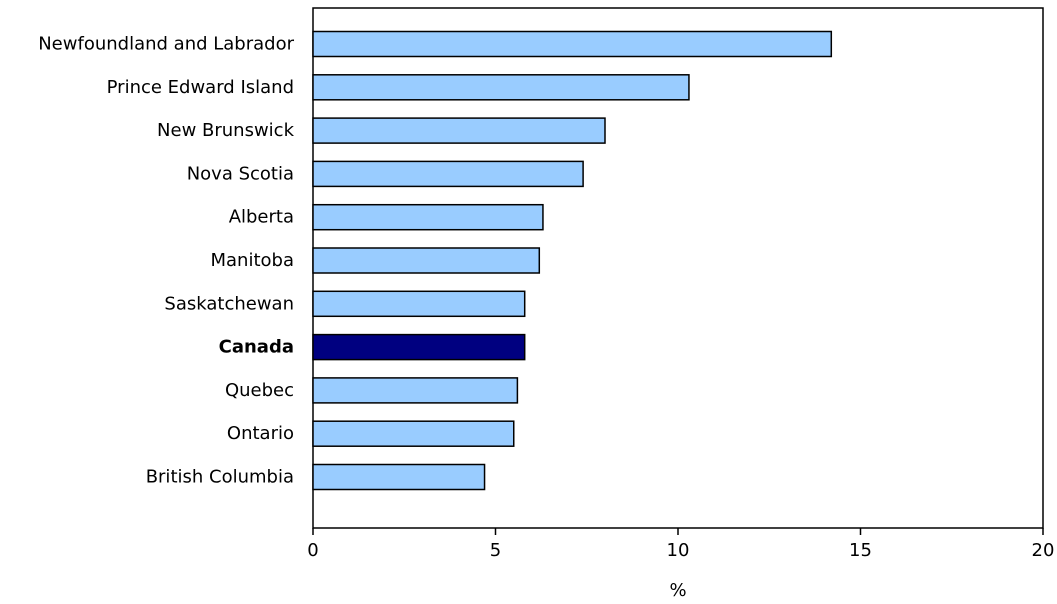 The height and width of the screenshot is (604, 1057). What do you see at coordinates (261, 217) in the screenshot?
I see `category-label-alberta: Alberta` at bounding box center [261, 217].